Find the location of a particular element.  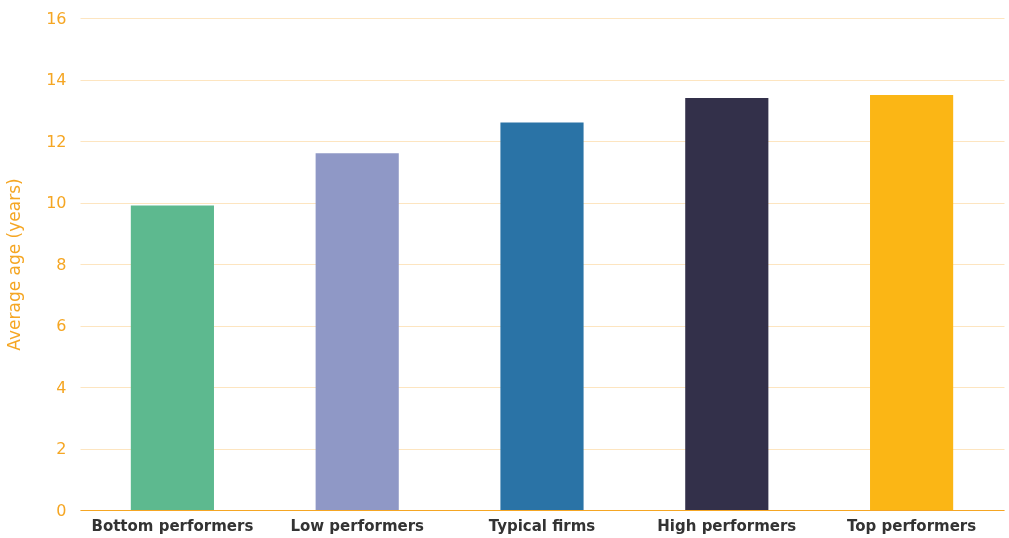

x-tick-label: Bottom performers is located at coordinates (172, 525).